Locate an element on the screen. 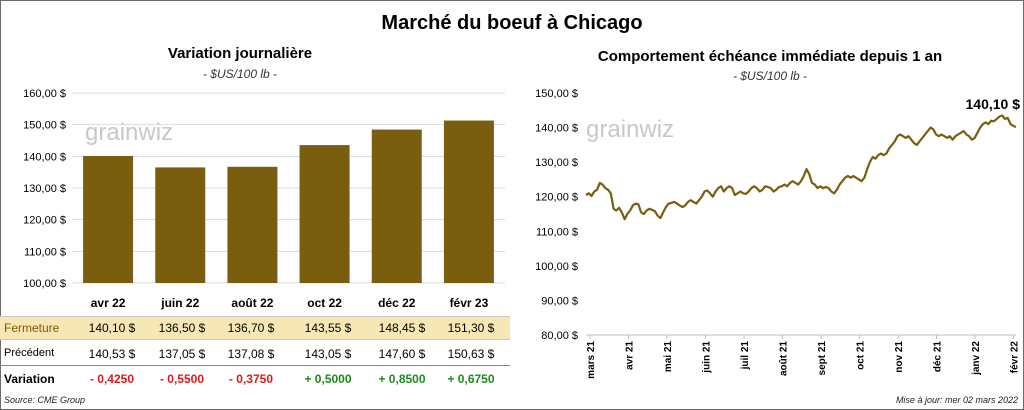 The width and height of the screenshot is (1024, 410). prev-cell: 137,05 $ is located at coordinates (182, 354).